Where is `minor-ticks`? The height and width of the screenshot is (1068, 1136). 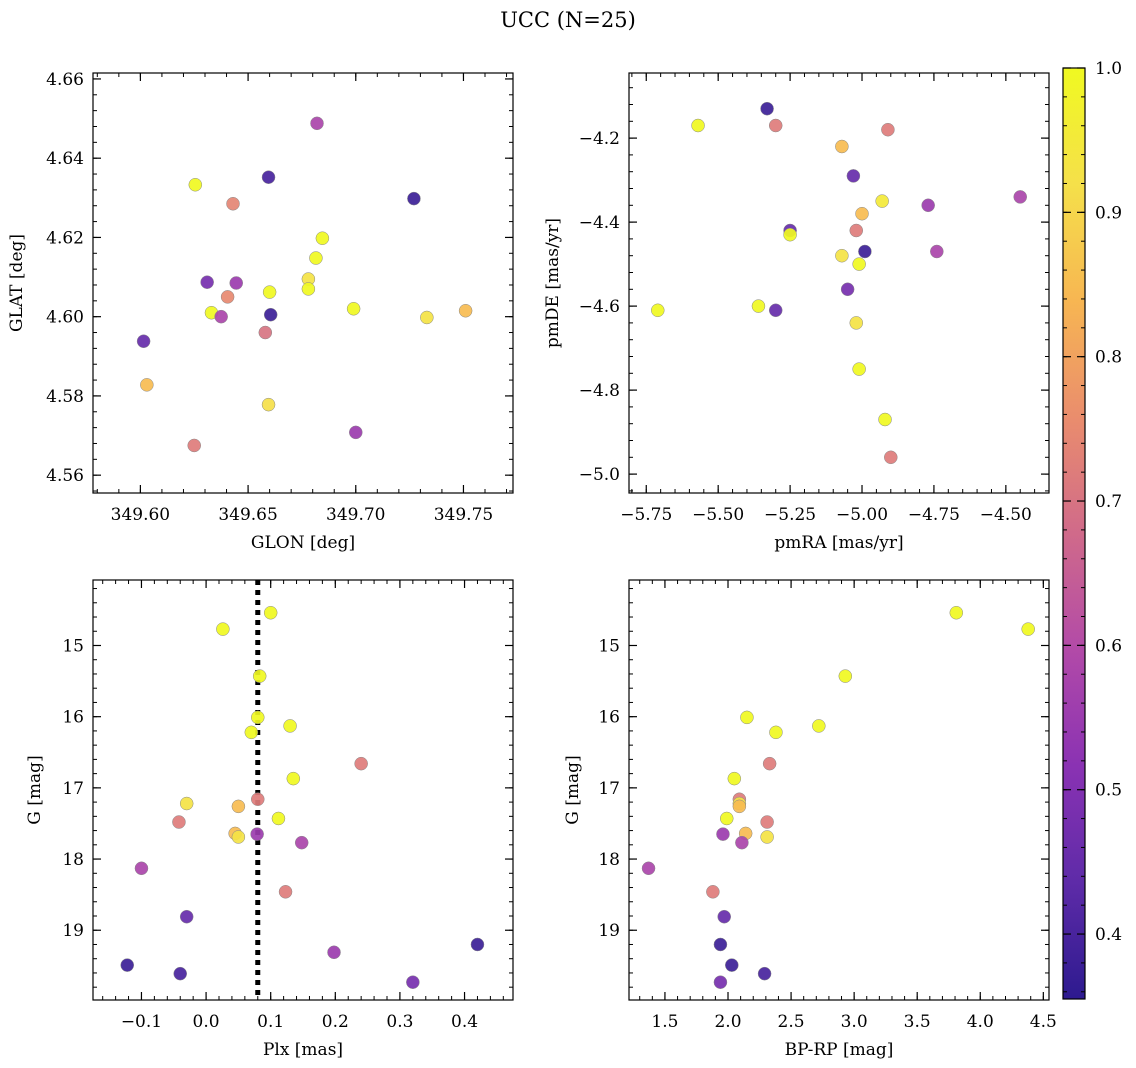
minor-ticks is located at coordinates (839, 790).